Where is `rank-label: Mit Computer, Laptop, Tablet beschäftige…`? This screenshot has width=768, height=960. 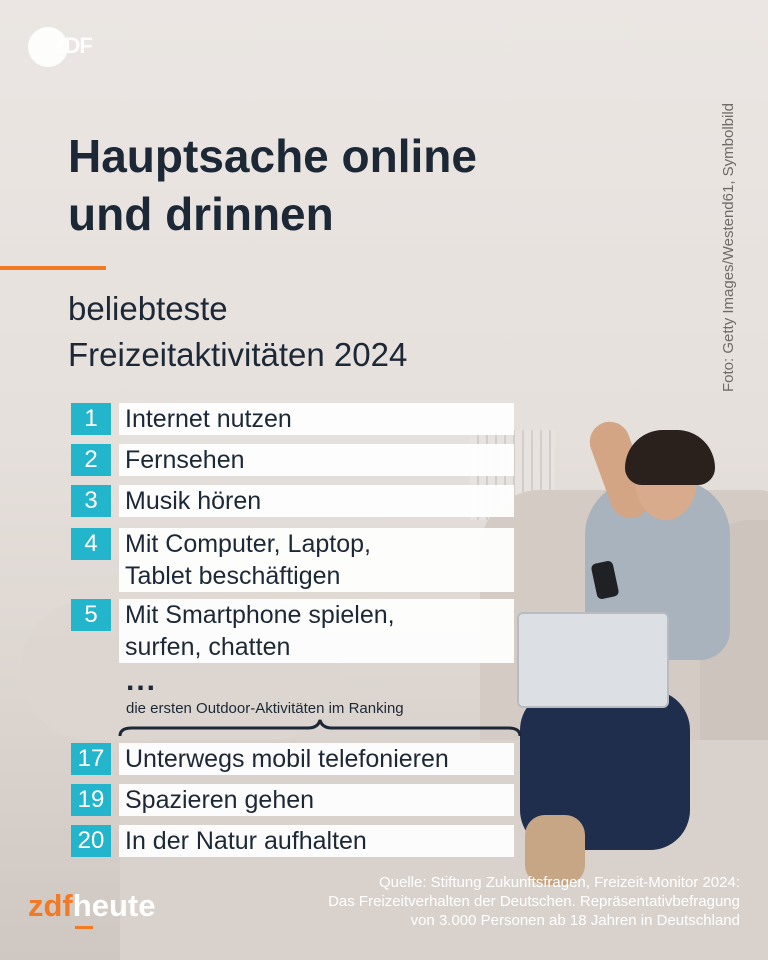
rank-label: Mit Computer, Laptop, Tablet beschäftige… is located at coordinates (316, 560).